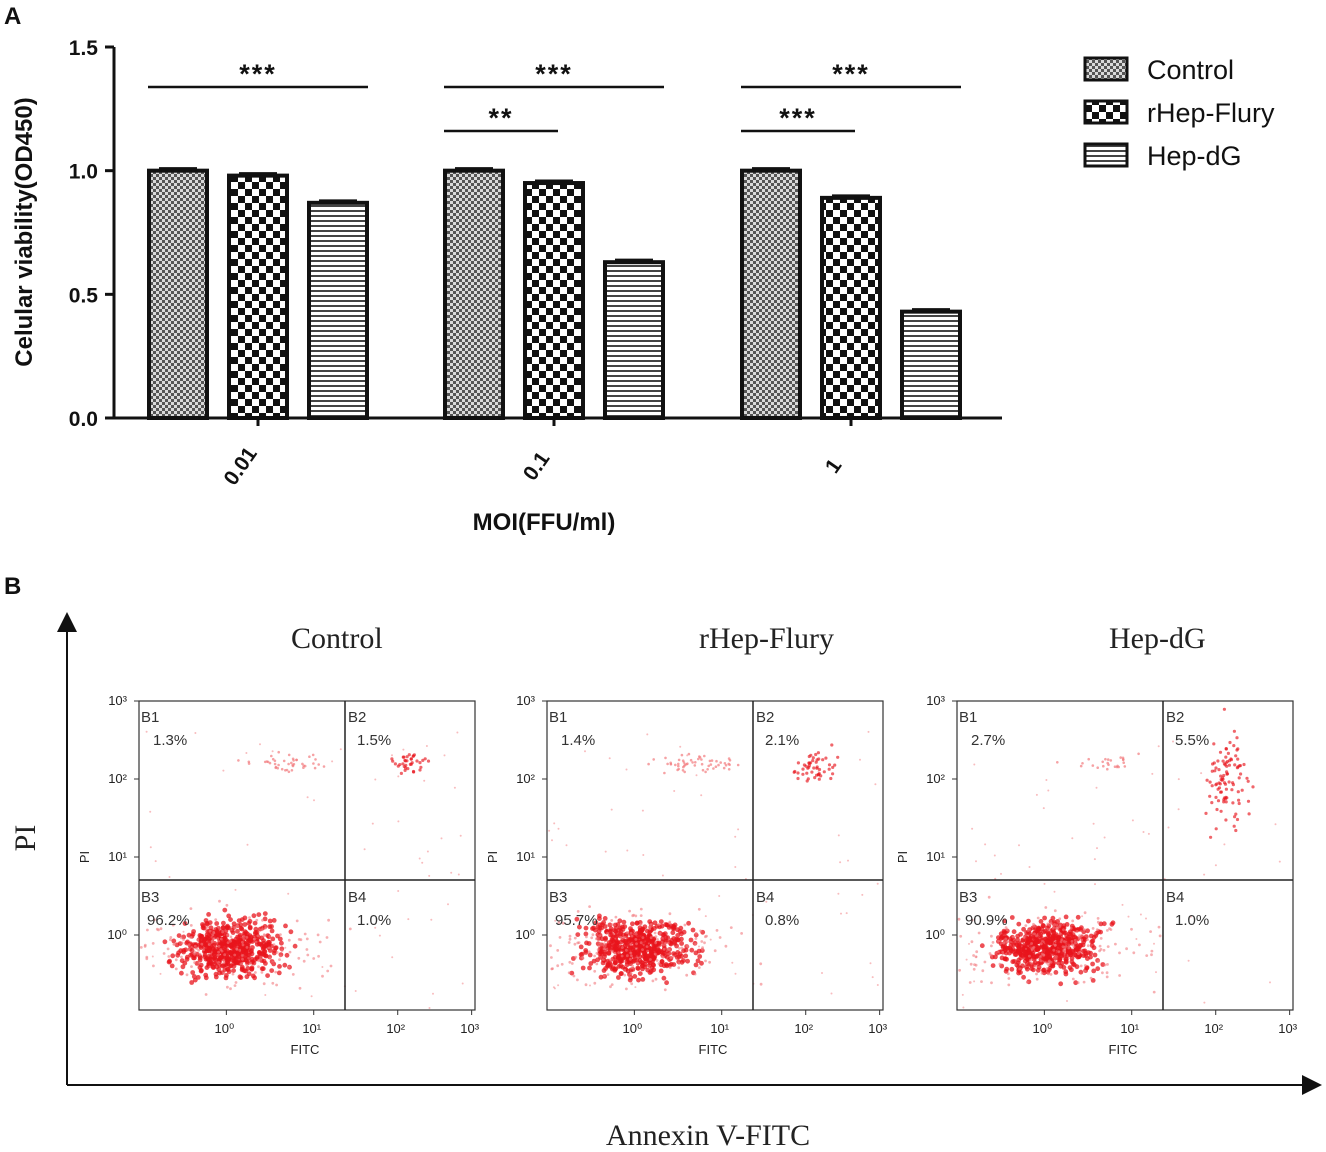  Describe the element at coordinates (337, 638) in the screenshot. I see `flow-plot-title: Control` at that location.